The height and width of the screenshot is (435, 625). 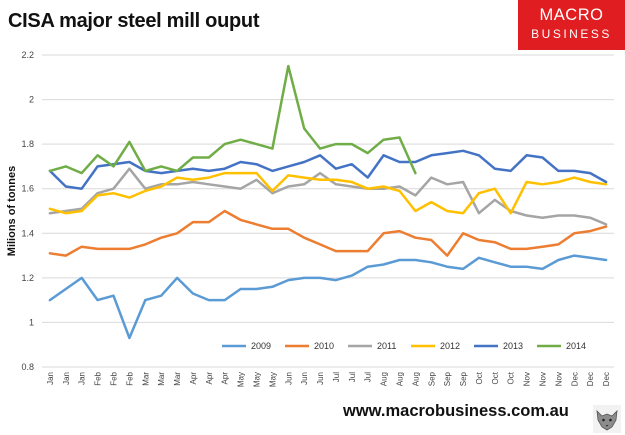 What do you see at coordinates (386, 346) in the screenshot?
I see `legend-label-2011: 2011` at bounding box center [386, 346].